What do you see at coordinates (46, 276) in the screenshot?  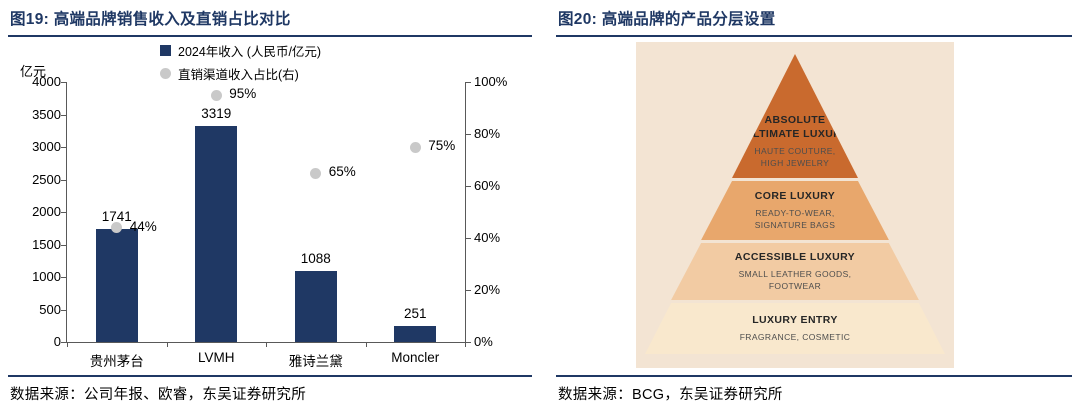 I see `left-axis-tick-label: 1000` at bounding box center [46, 276].